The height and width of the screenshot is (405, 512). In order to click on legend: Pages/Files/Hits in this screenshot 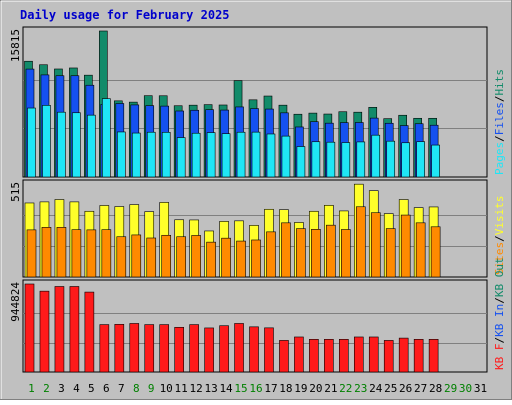, I will do `click(499, 122)`.